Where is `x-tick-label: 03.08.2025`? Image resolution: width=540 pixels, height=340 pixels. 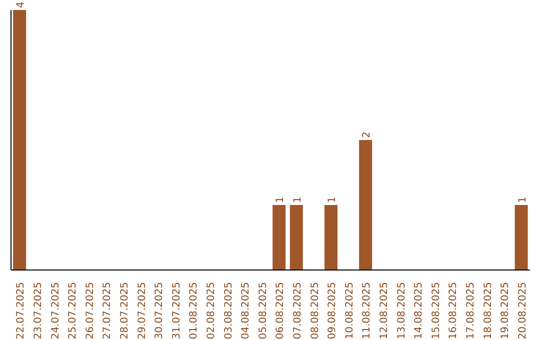 x-tick-label: 03.08.2025 is located at coordinates (228, 311).